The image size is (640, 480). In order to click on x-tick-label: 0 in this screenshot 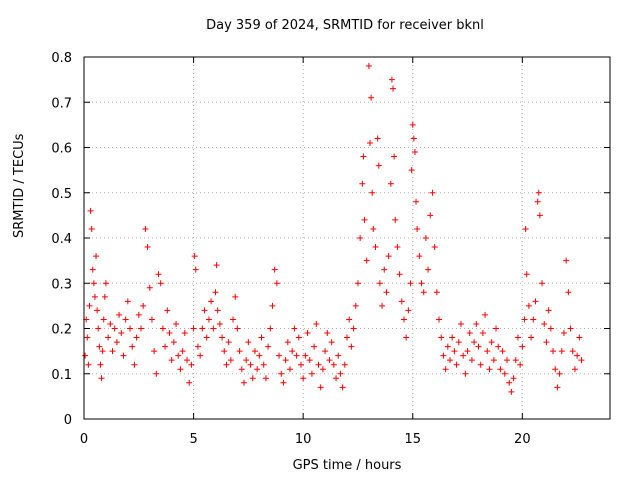, I will do `click(84, 439)`.